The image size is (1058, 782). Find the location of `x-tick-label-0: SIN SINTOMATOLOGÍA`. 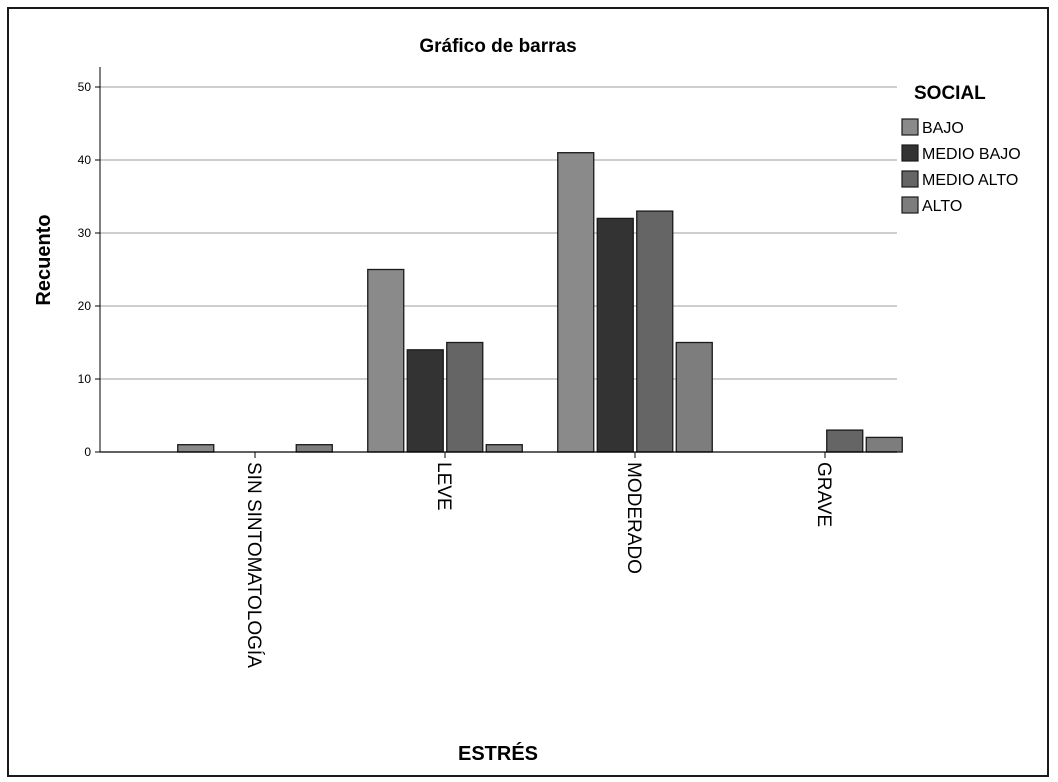

x-tick-label-0: SIN SINTOMATOLOGÍA is located at coordinates (253, 565).